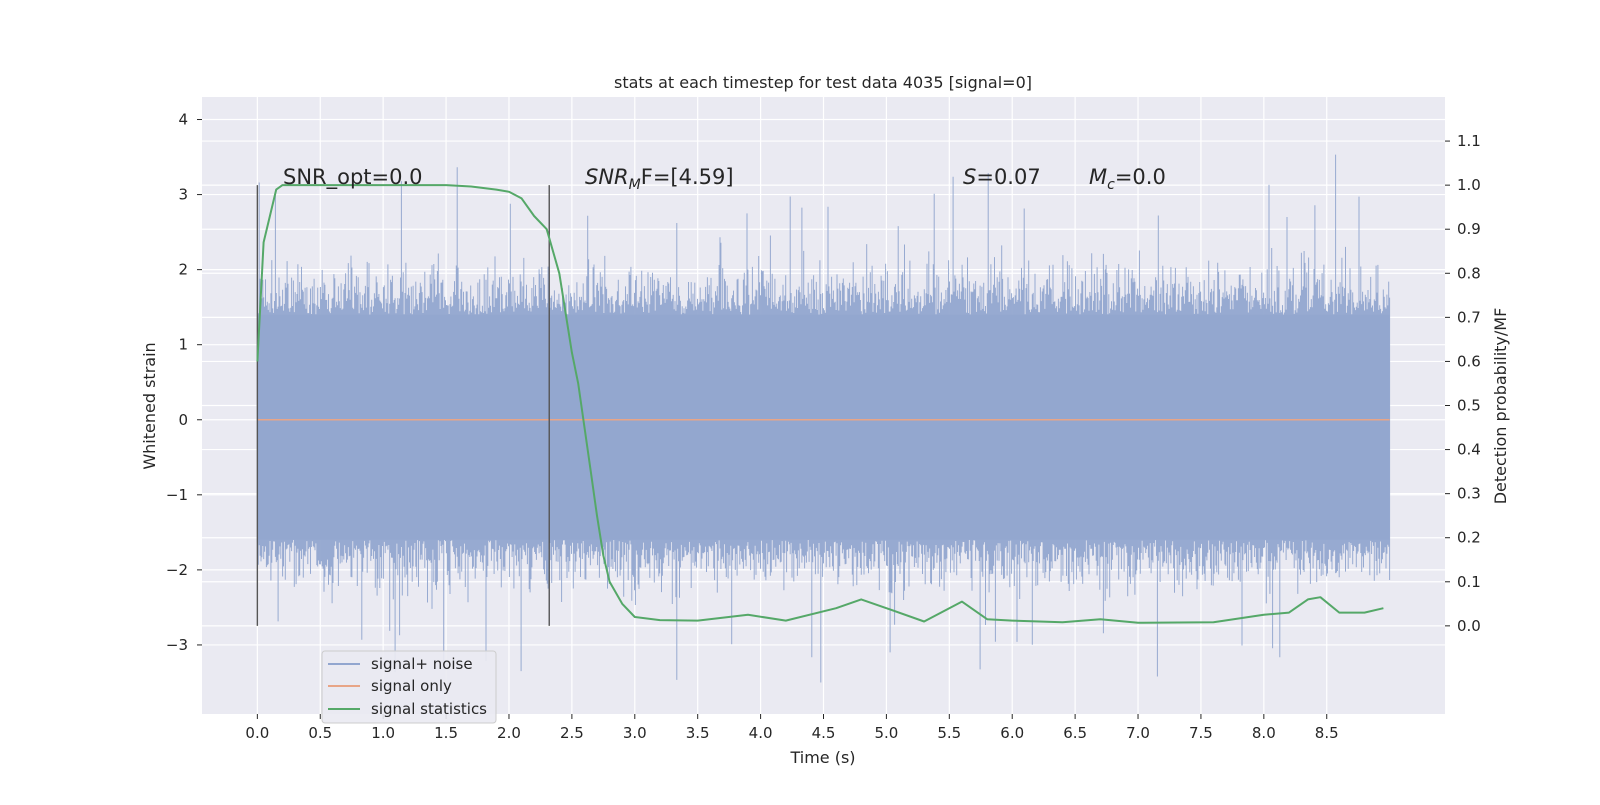 The height and width of the screenshot is (805, 1600). What do you see at coordinates (698, 733) in the screenshot?
I see `x-tick-label: 3.5` at bounding box center [698, 733].